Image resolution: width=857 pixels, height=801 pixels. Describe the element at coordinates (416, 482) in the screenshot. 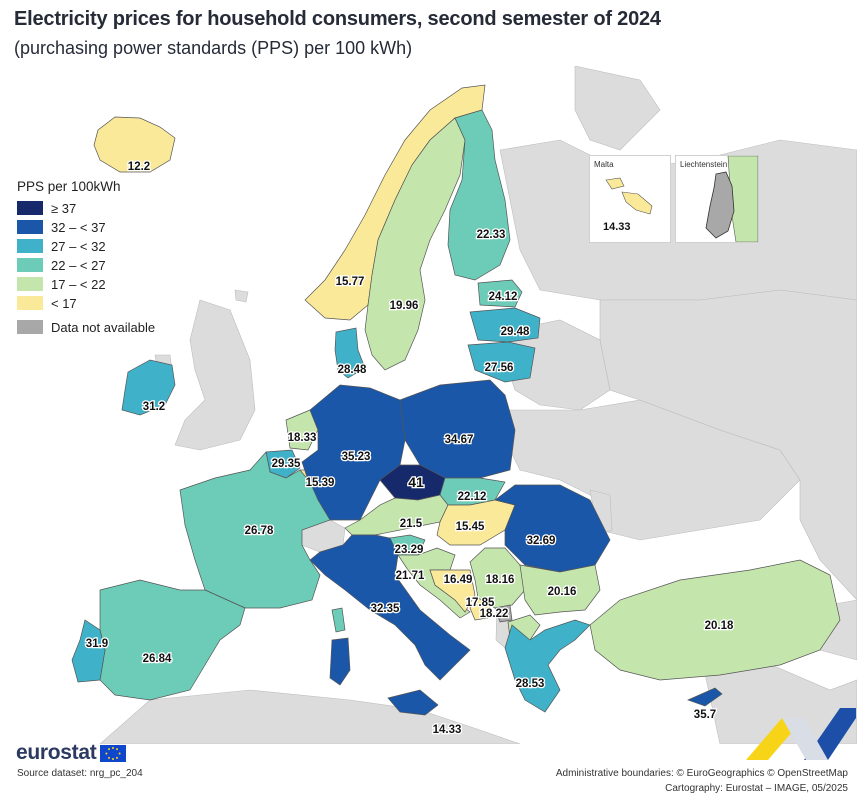

I see `value-label-cz: 41` at that location.